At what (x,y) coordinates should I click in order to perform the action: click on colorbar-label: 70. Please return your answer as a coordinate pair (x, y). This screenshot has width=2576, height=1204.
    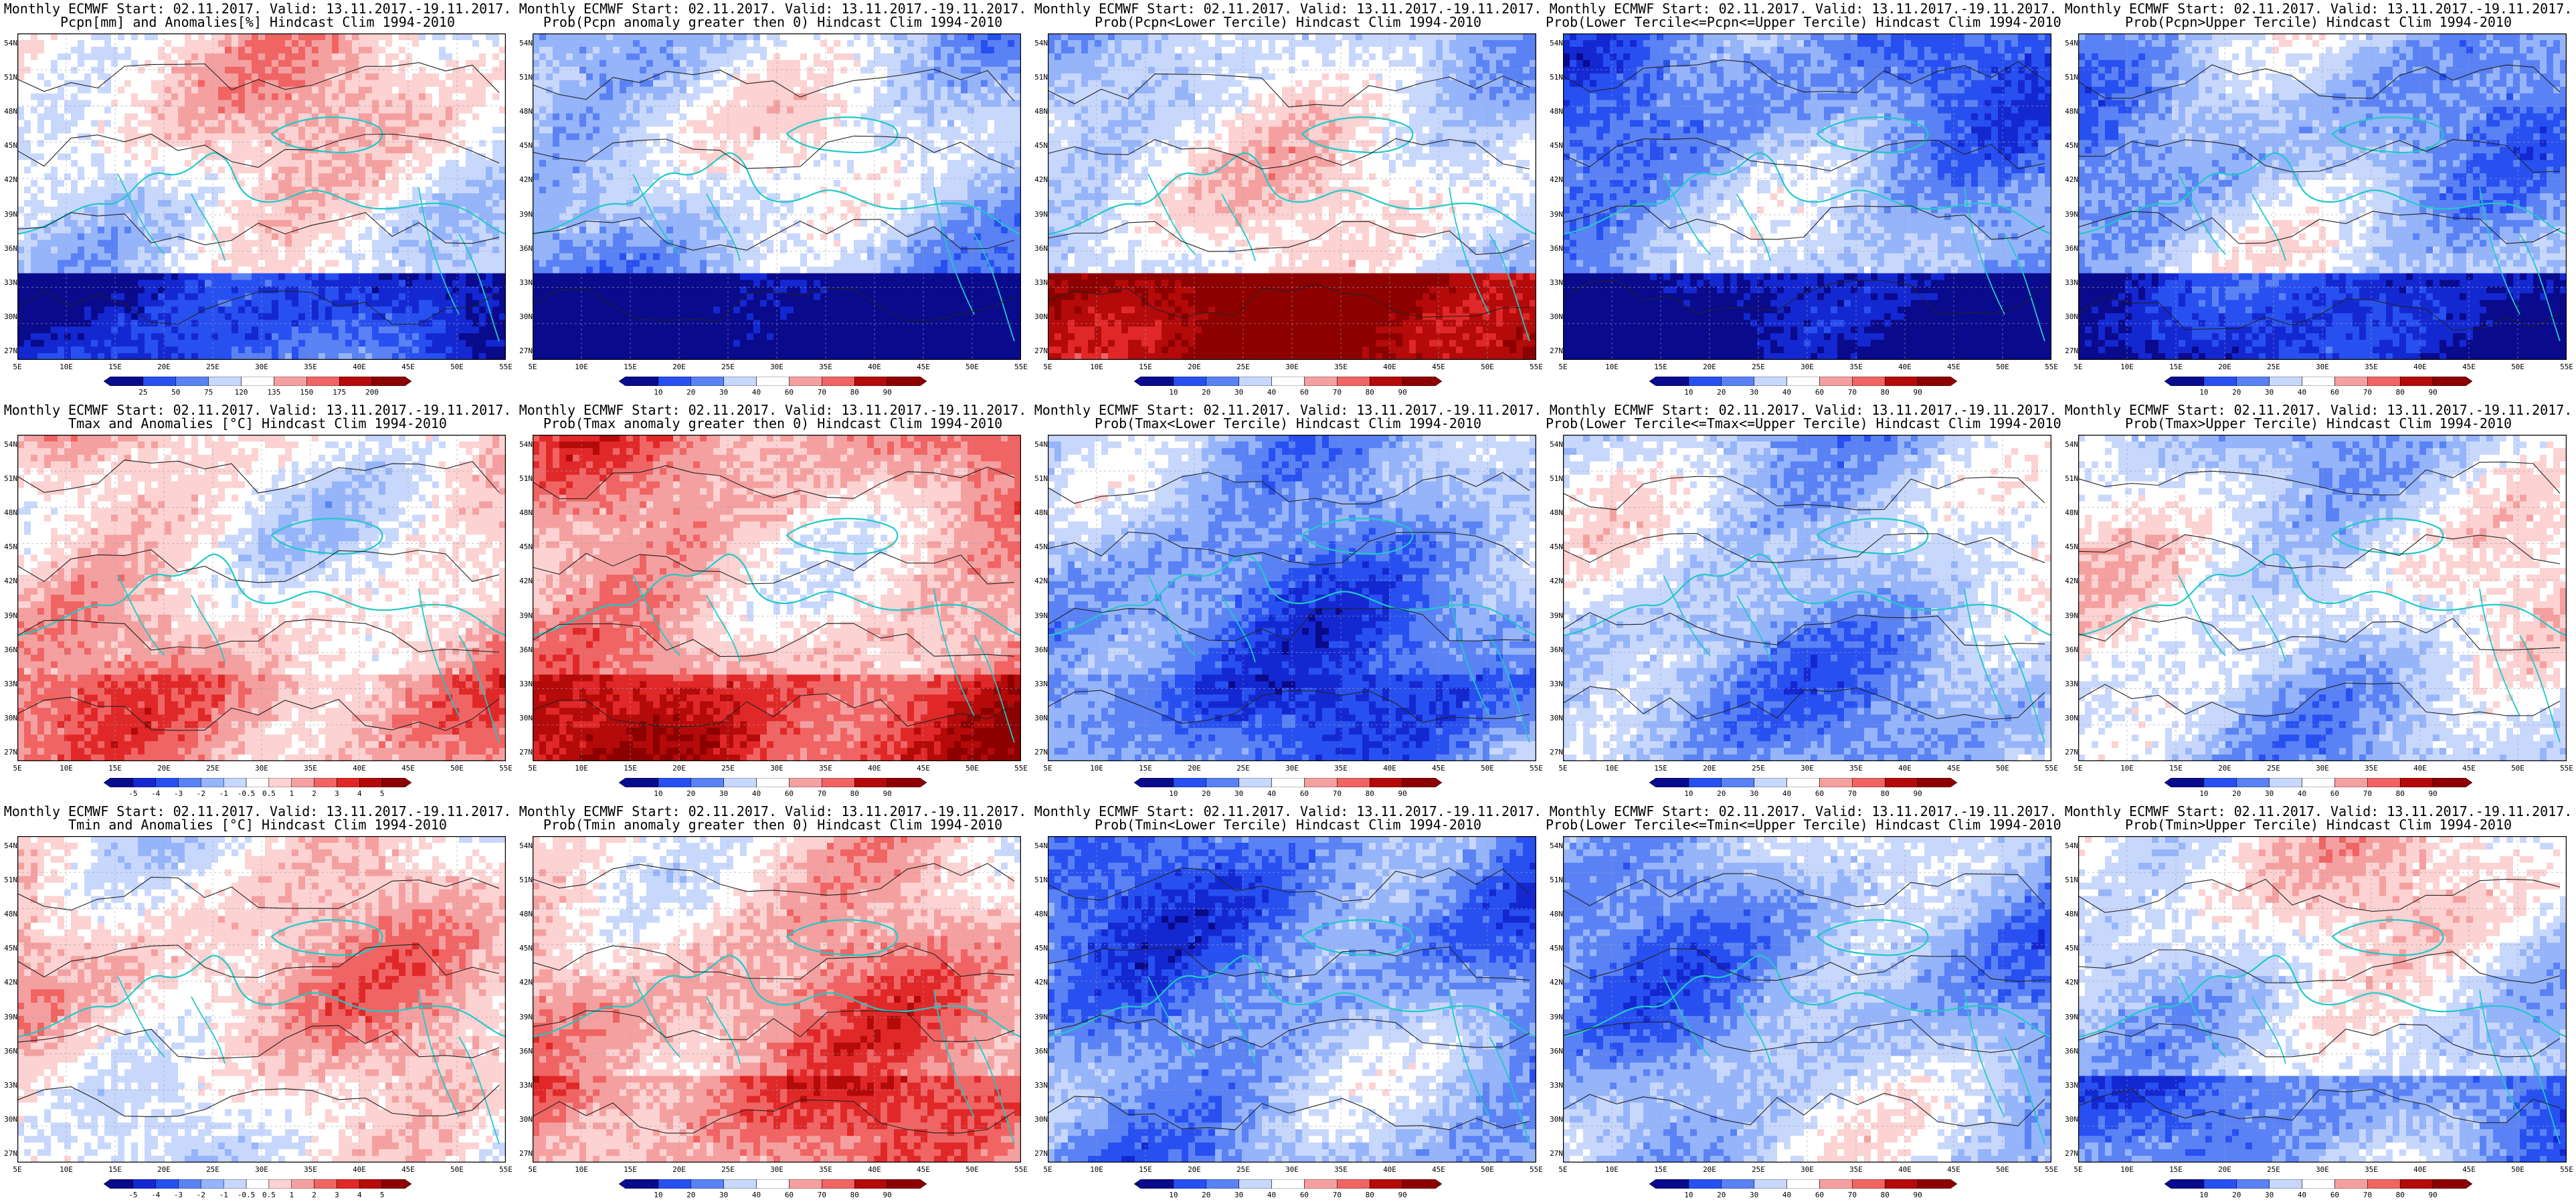
    Looking at the image, I should click on (1852, 793).